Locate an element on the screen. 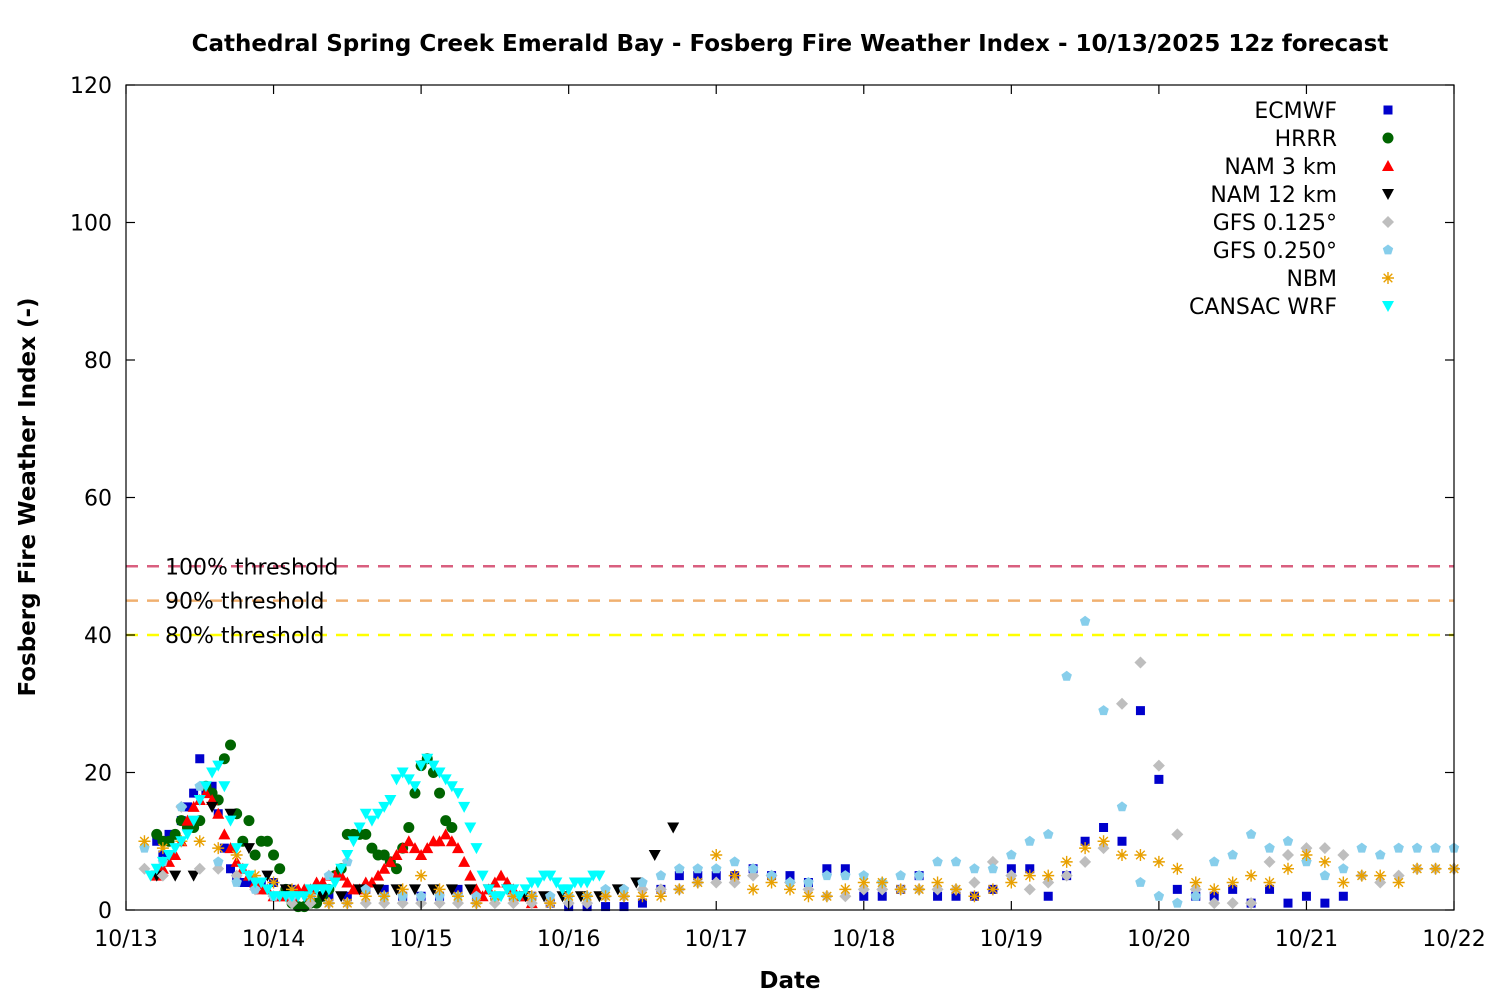 This screenshot has width=1500, height=1000. threshold-lines: 100% threshold 90% threshold 80% threshold is located at coordinates (790, 602).